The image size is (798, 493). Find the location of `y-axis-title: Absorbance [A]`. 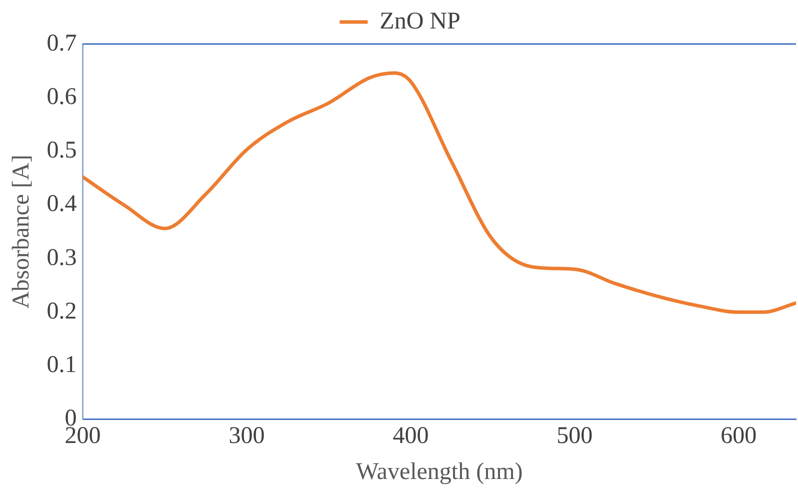

y-axis-title: Absorbance [A] is located at coordinates (21, 231).